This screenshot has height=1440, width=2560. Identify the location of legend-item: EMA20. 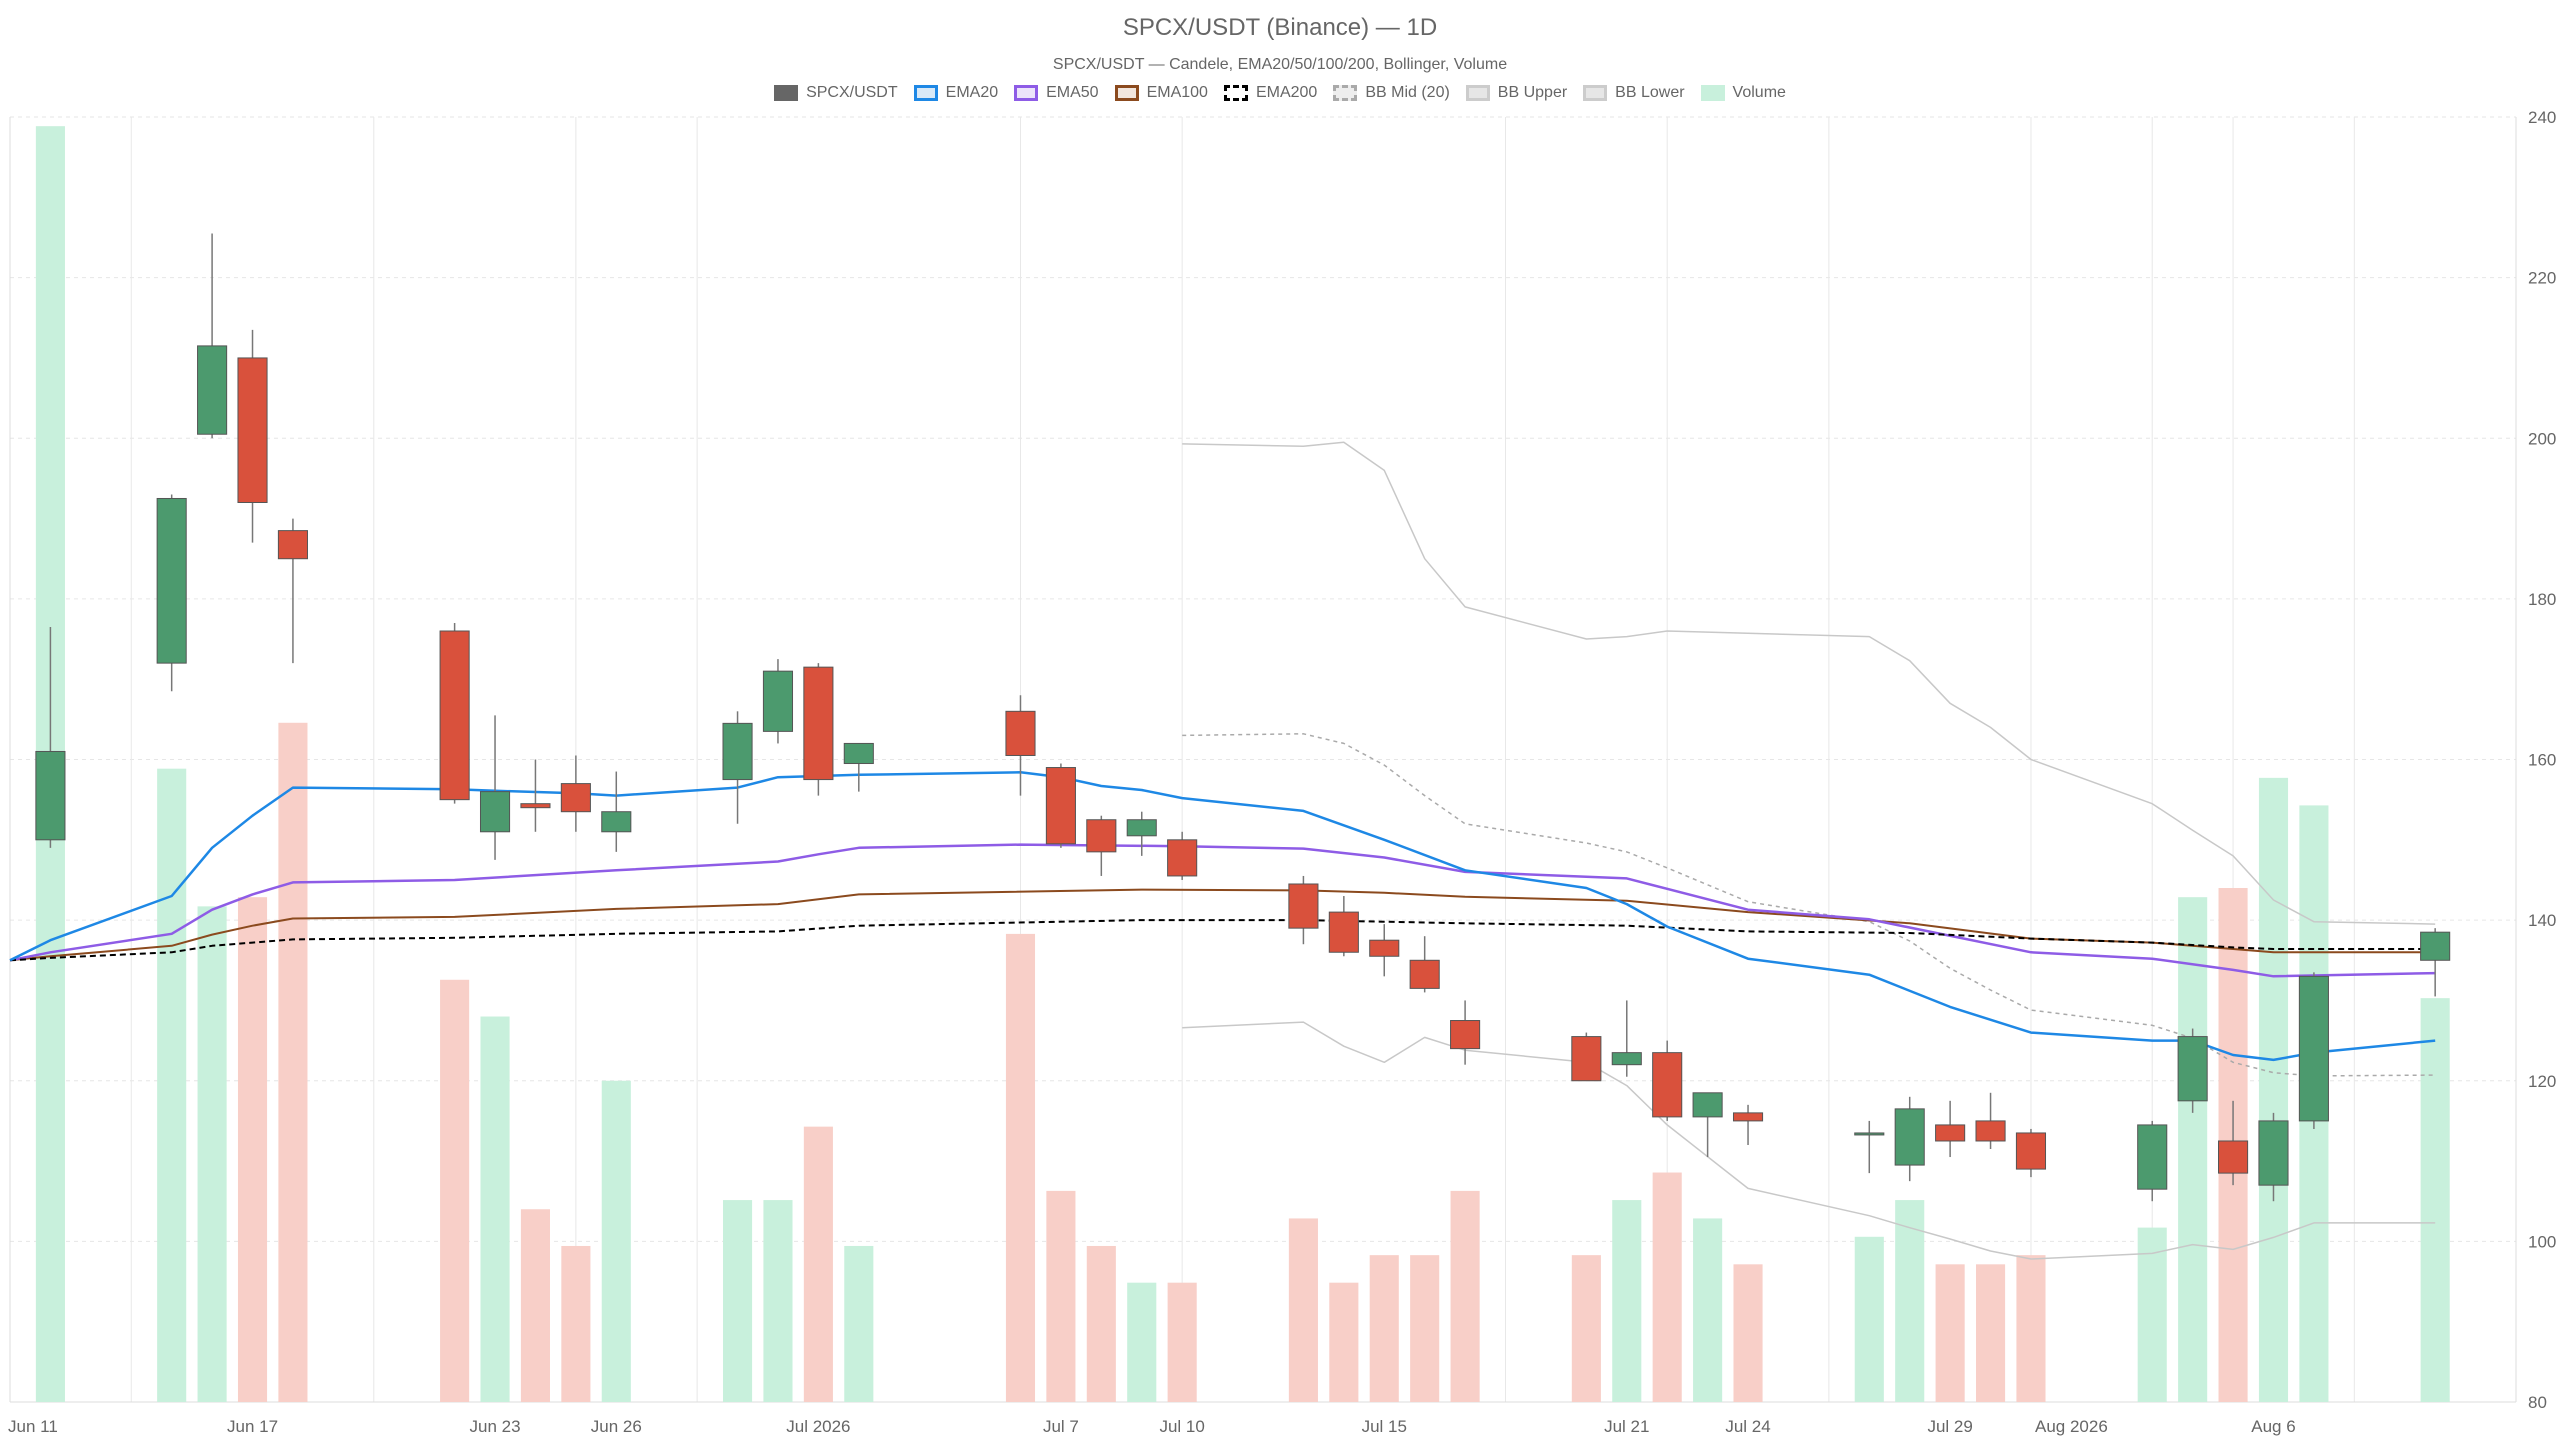
(955, 93).